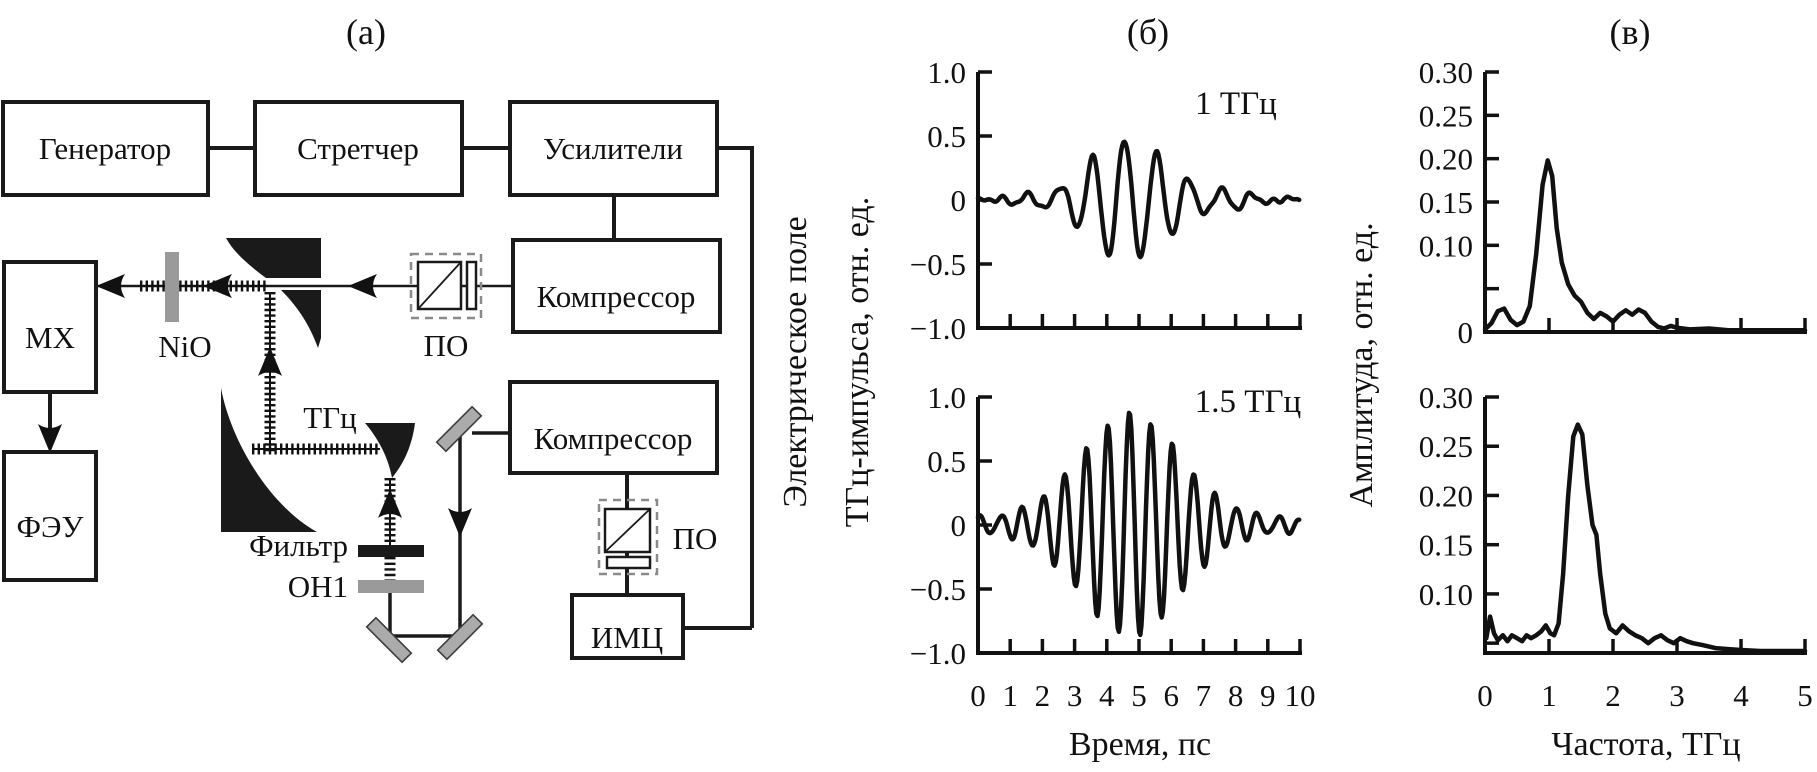  Describe the element at coordinates (172, 287) in the screenshot. I see `nio-filter-icon` at that location.